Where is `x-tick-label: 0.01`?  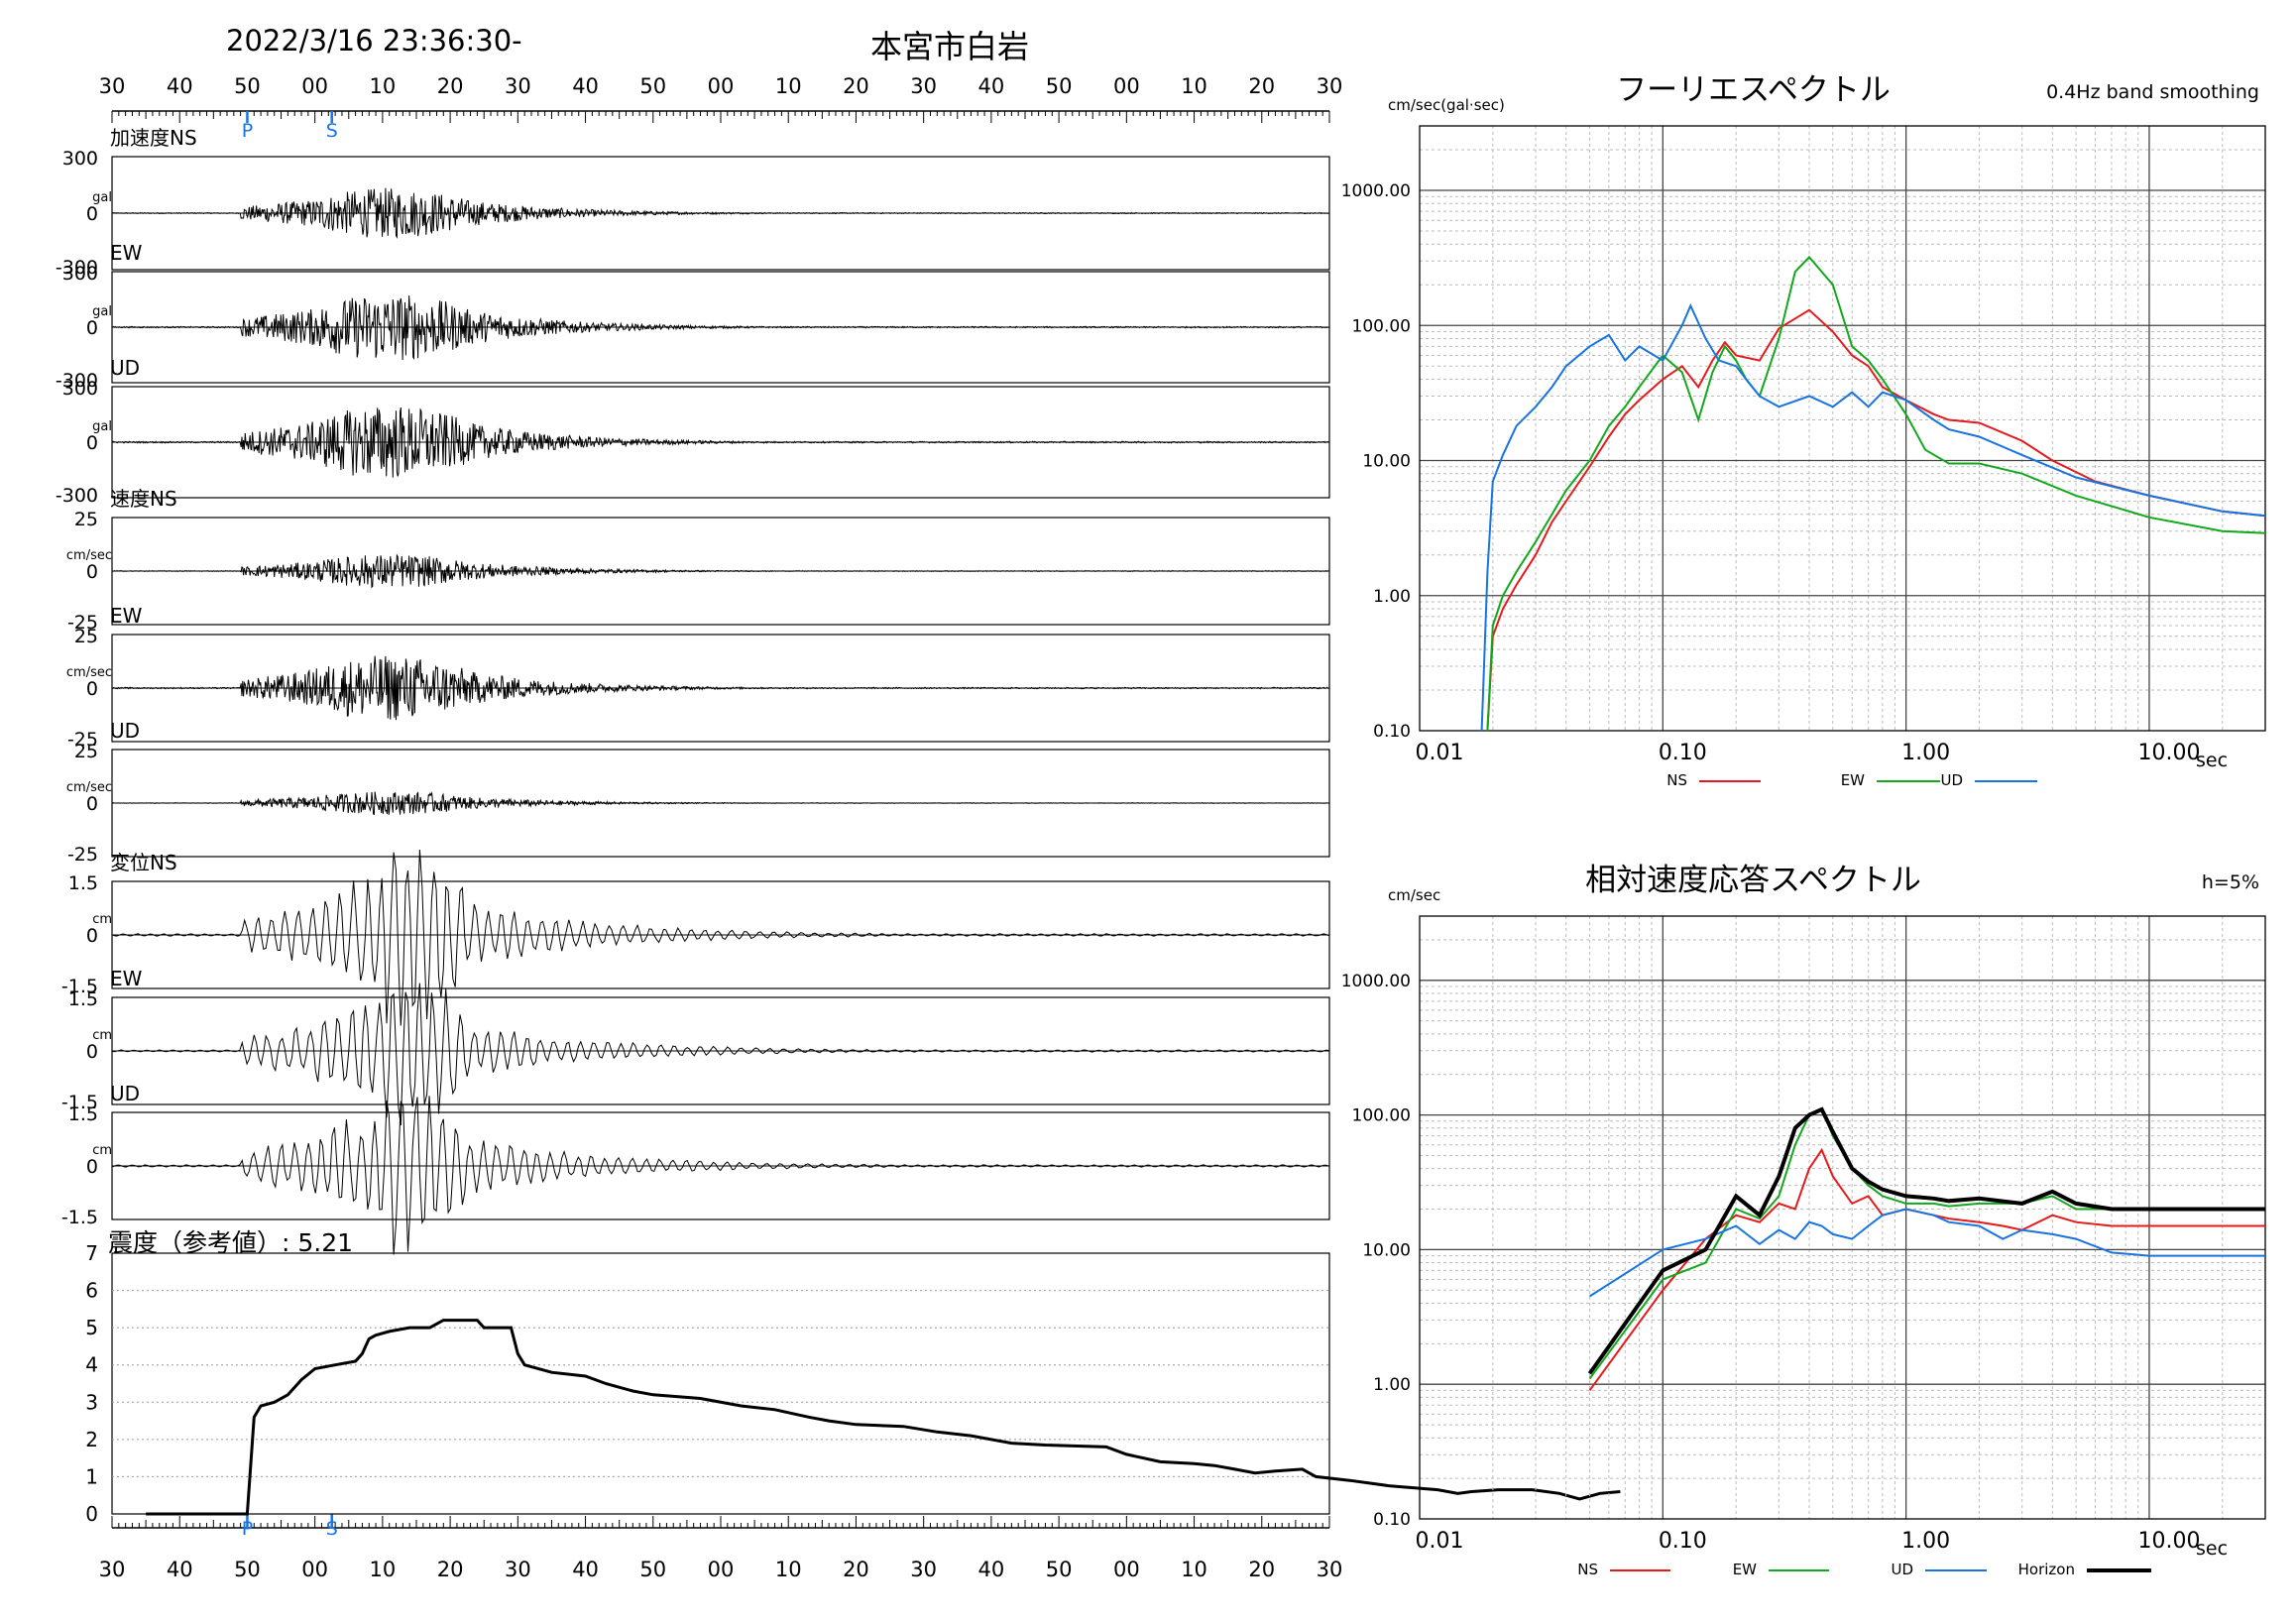 x-tick-label: 0.01 is located at coordinates (1440, 753).